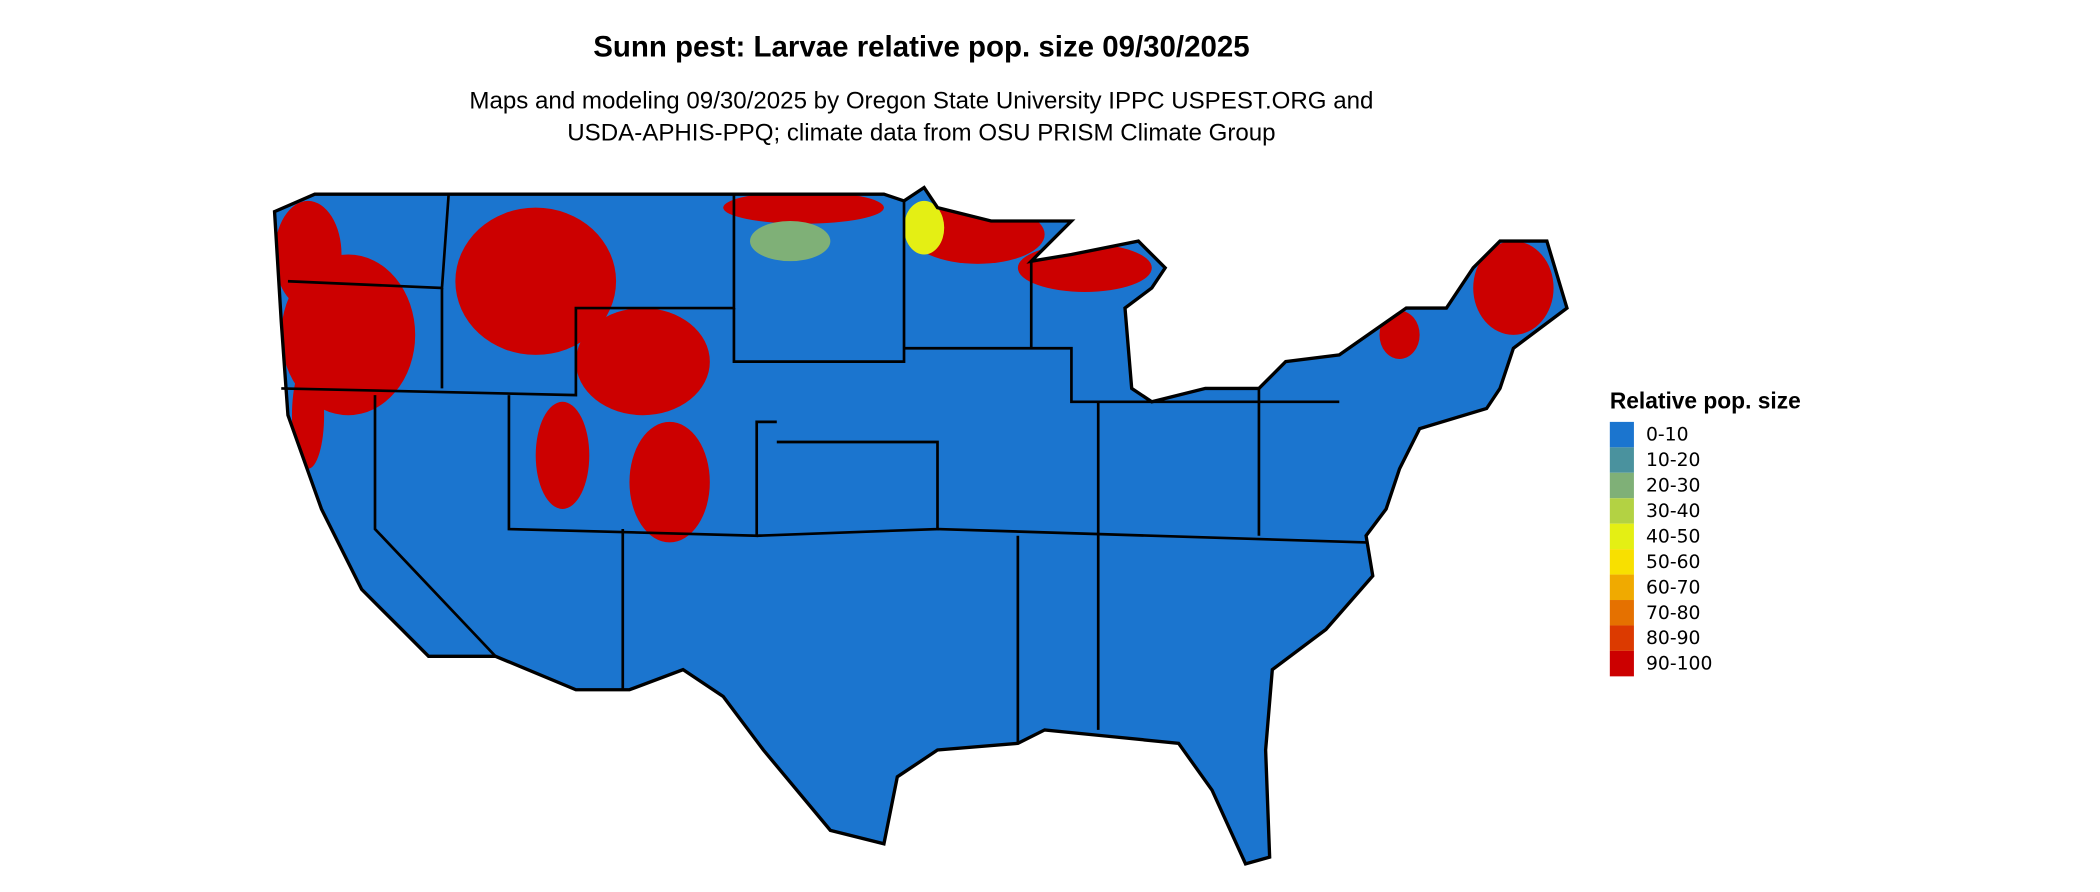 This screenshot has height=892, width=2100. I want to click on legend-label: 90-100, so click(1679, 664).